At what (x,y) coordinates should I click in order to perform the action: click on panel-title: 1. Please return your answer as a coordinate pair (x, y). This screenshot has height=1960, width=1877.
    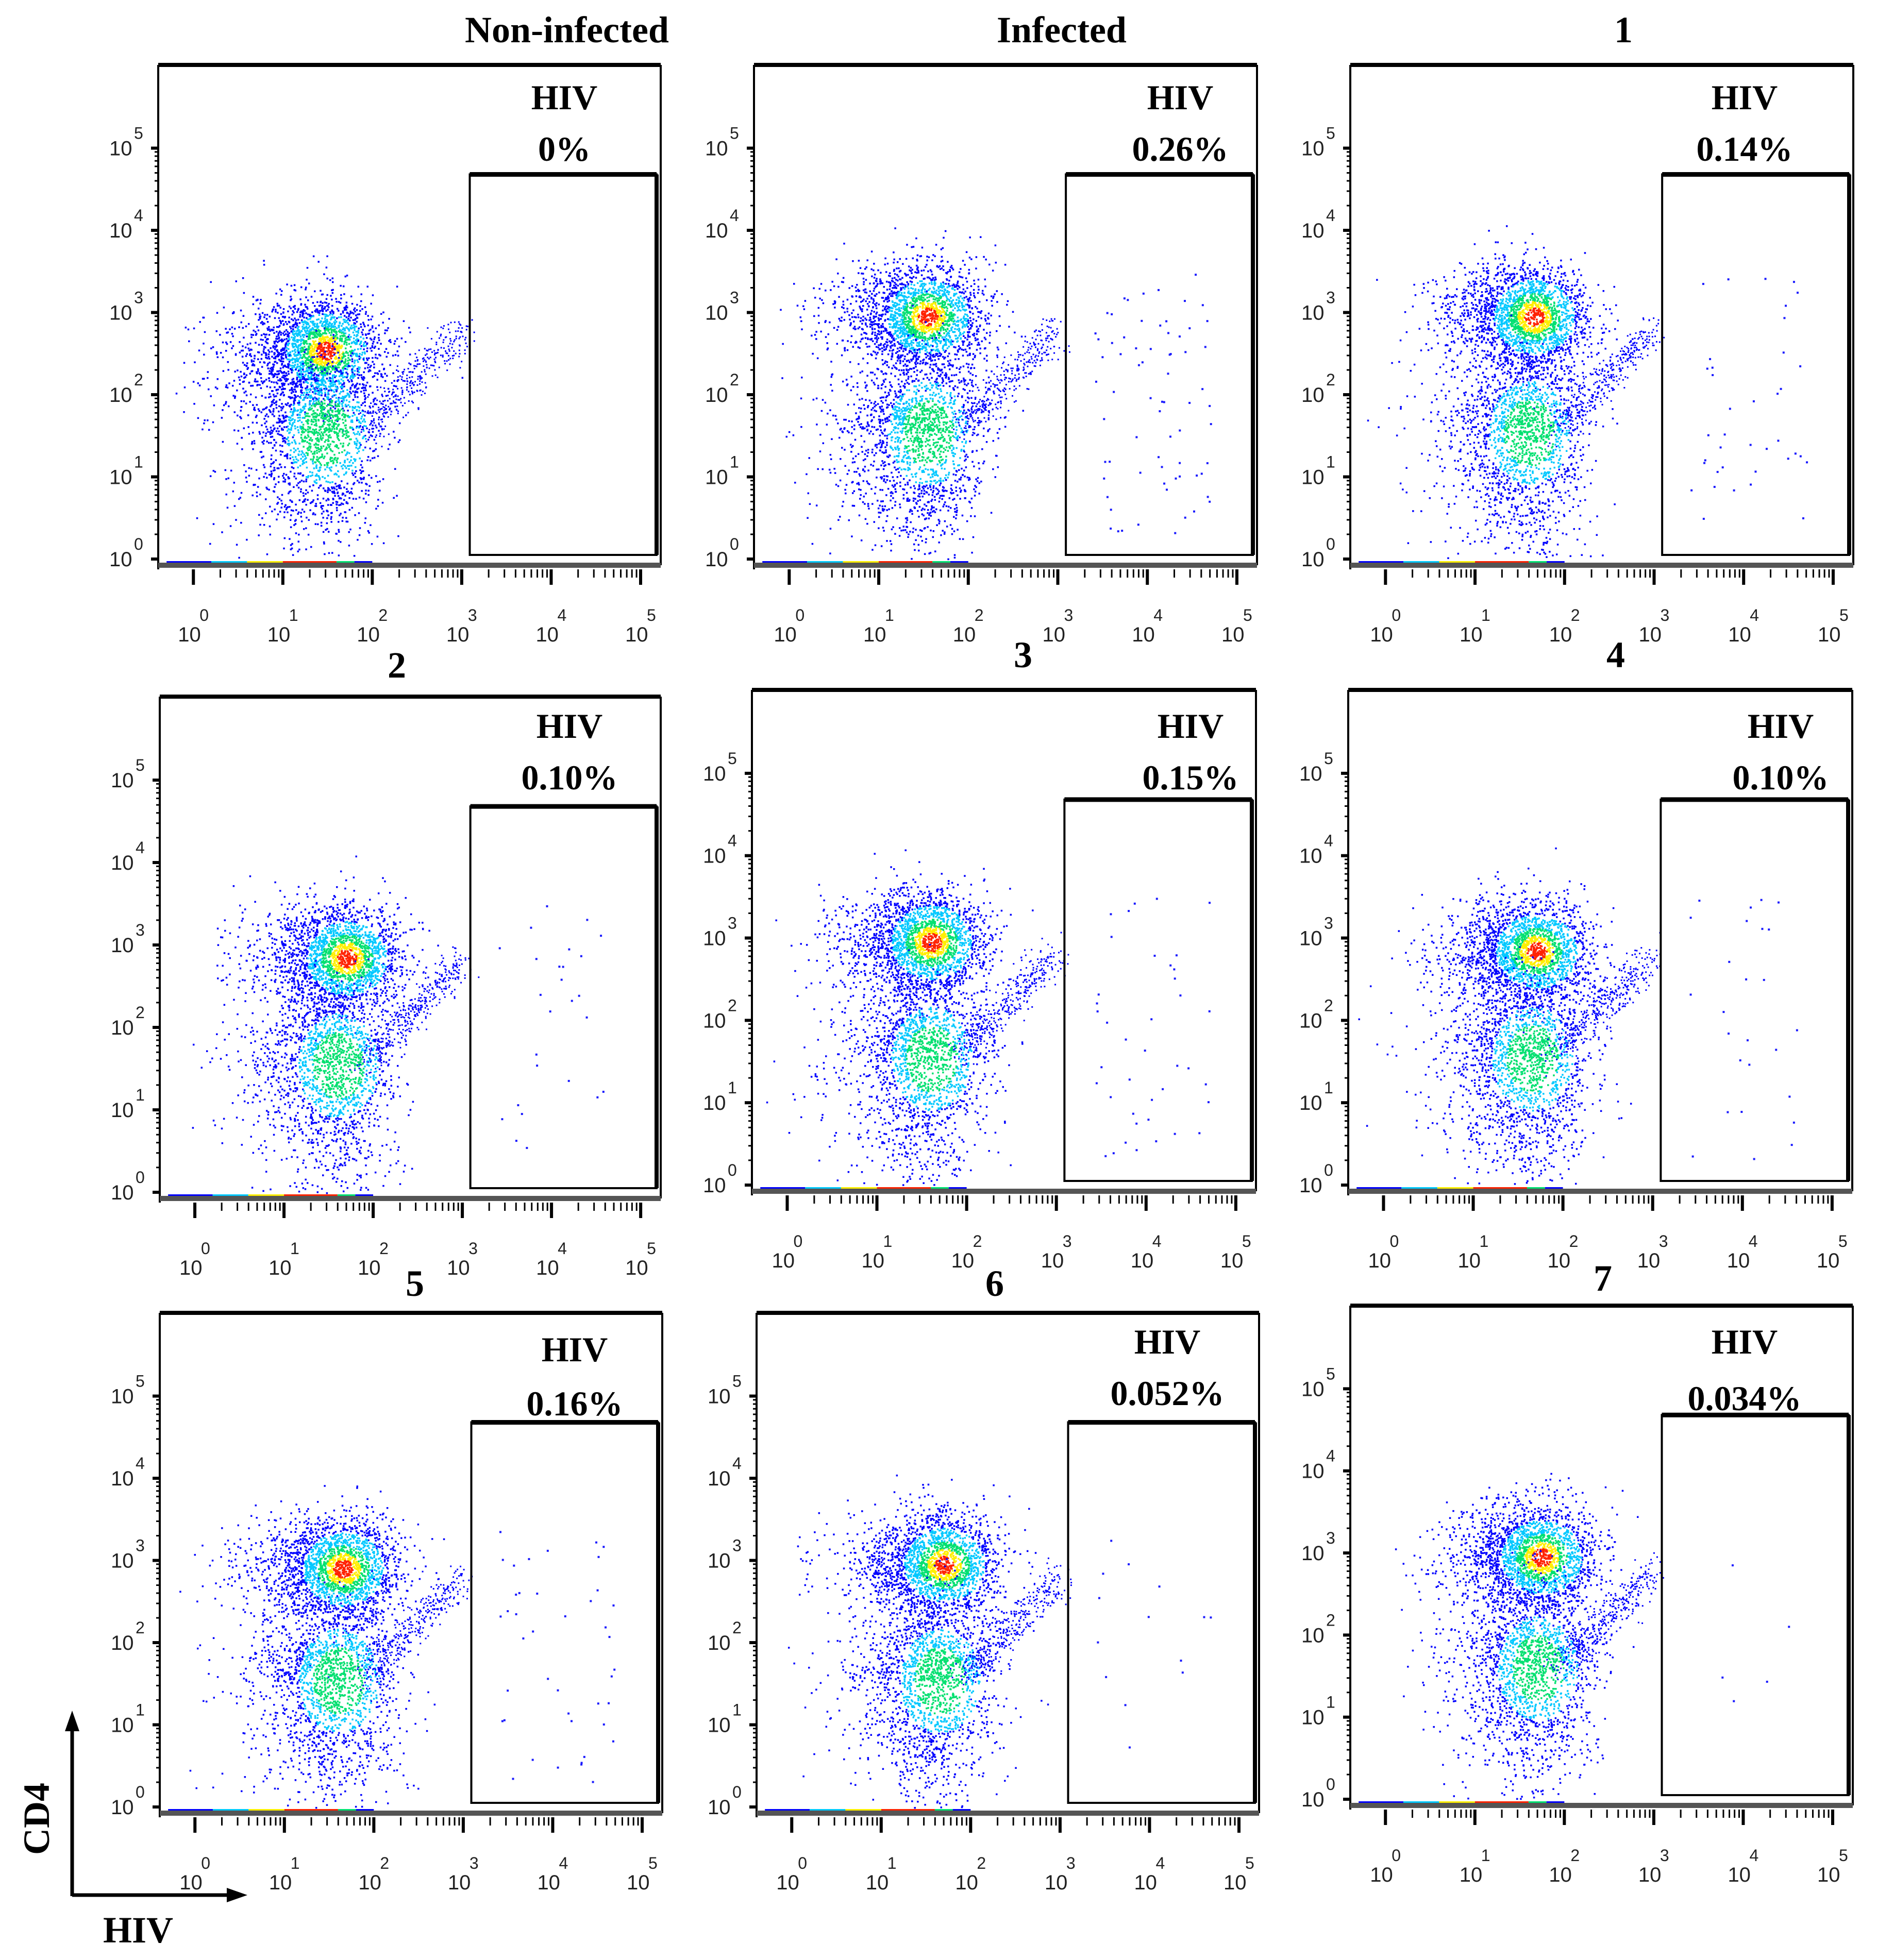
    Looking at the image, I should click on (1623, 29).